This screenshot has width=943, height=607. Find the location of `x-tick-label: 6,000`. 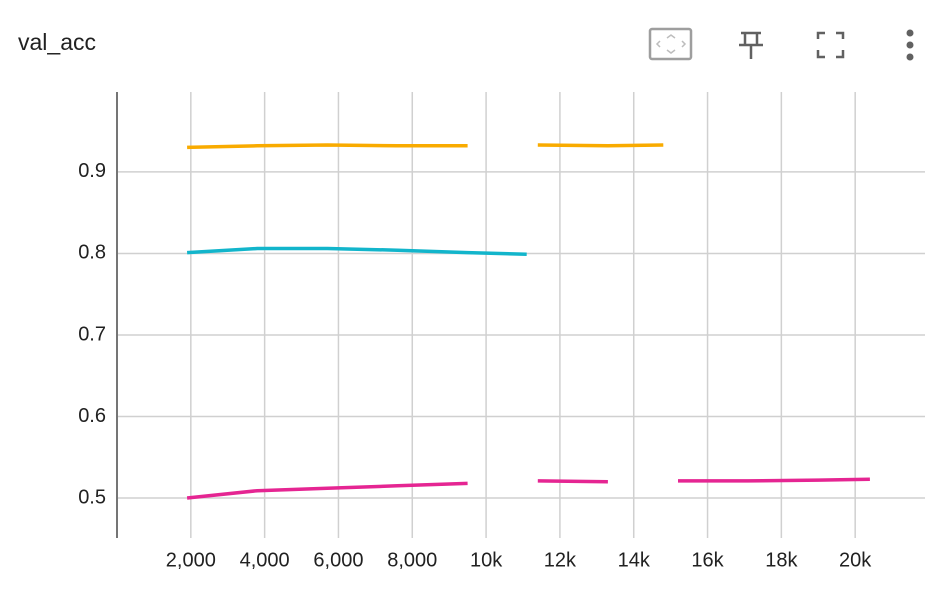

x-tick-label: 6,000 is located at coordinates (338, 560).